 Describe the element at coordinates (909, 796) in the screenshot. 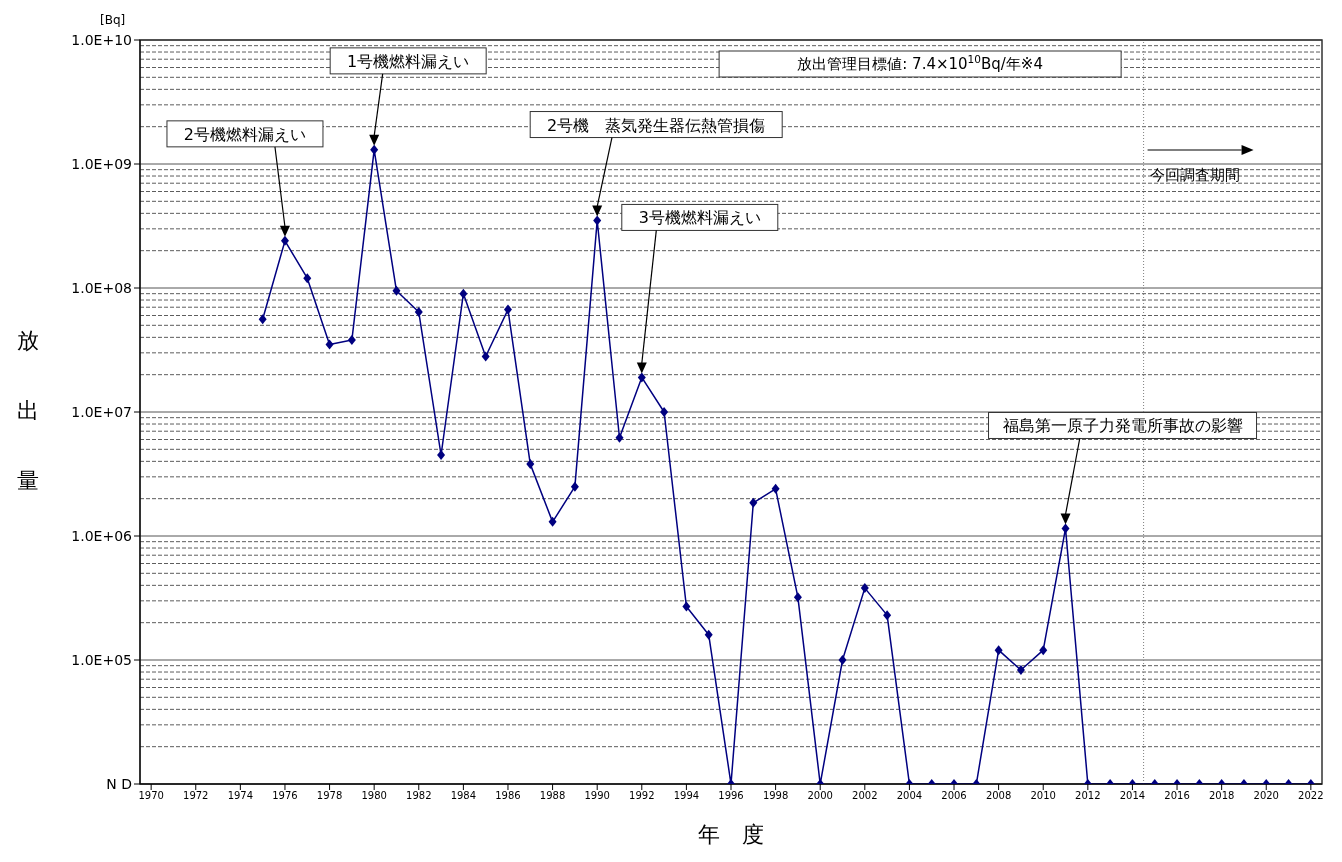

I see `x-tick-label: 2004` at that location.